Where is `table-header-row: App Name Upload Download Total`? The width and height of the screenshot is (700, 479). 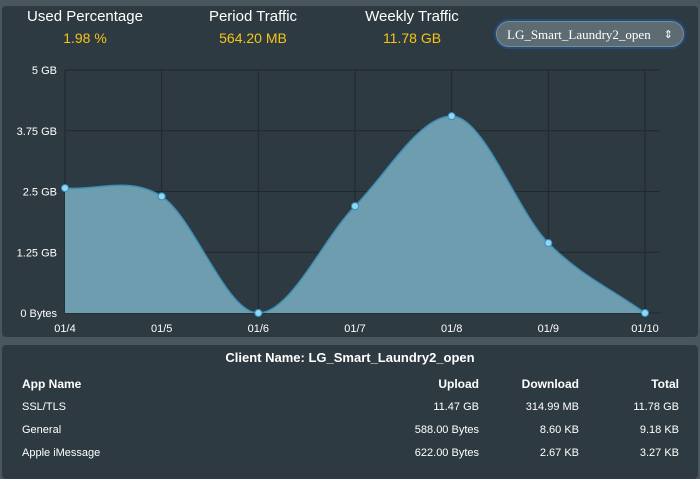
table-header-row: App Name Upload Download Total is located at coordinates (350, 384).